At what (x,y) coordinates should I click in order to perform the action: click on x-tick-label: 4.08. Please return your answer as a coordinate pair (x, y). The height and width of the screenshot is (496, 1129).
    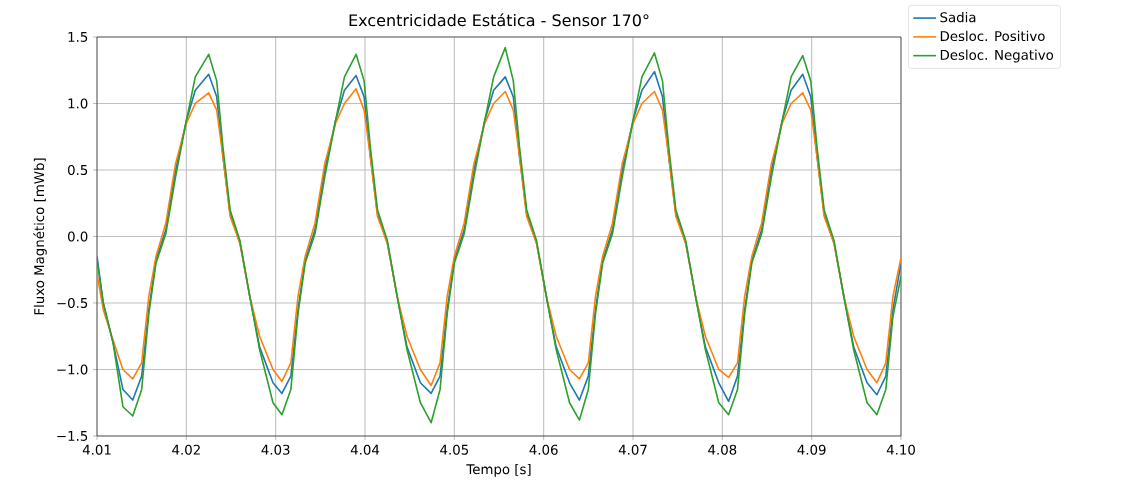
    Looking at the image, I should click on (722, 449).